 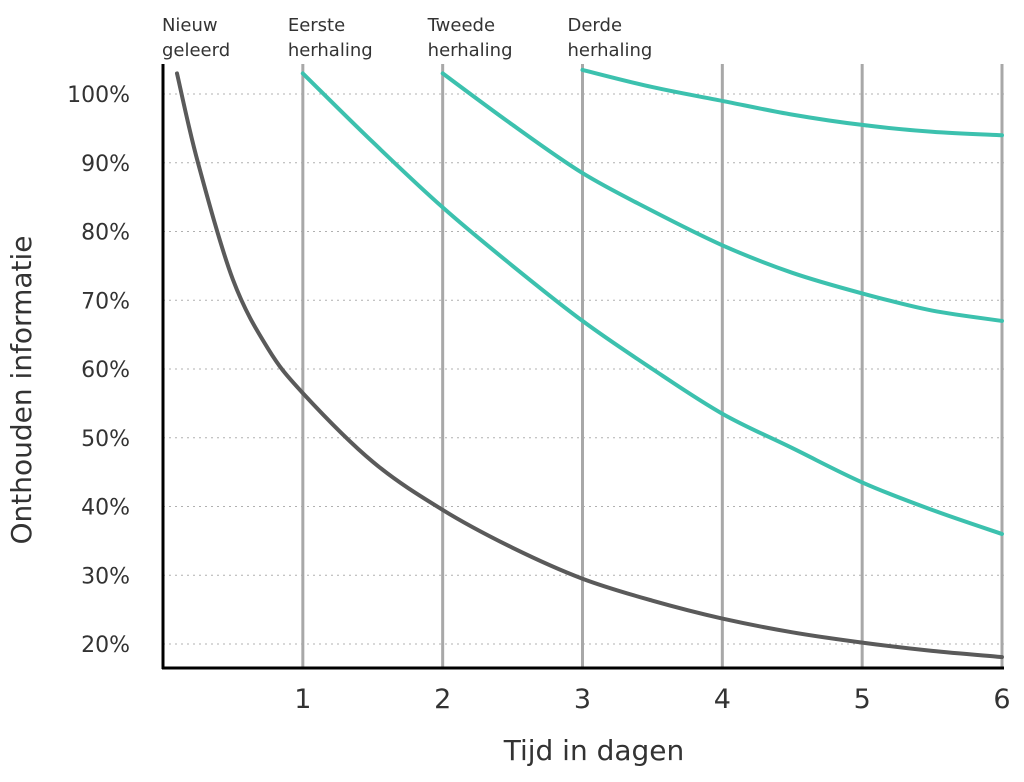 I want to click on x-tick-label: 4, so click(x=722, y=699).